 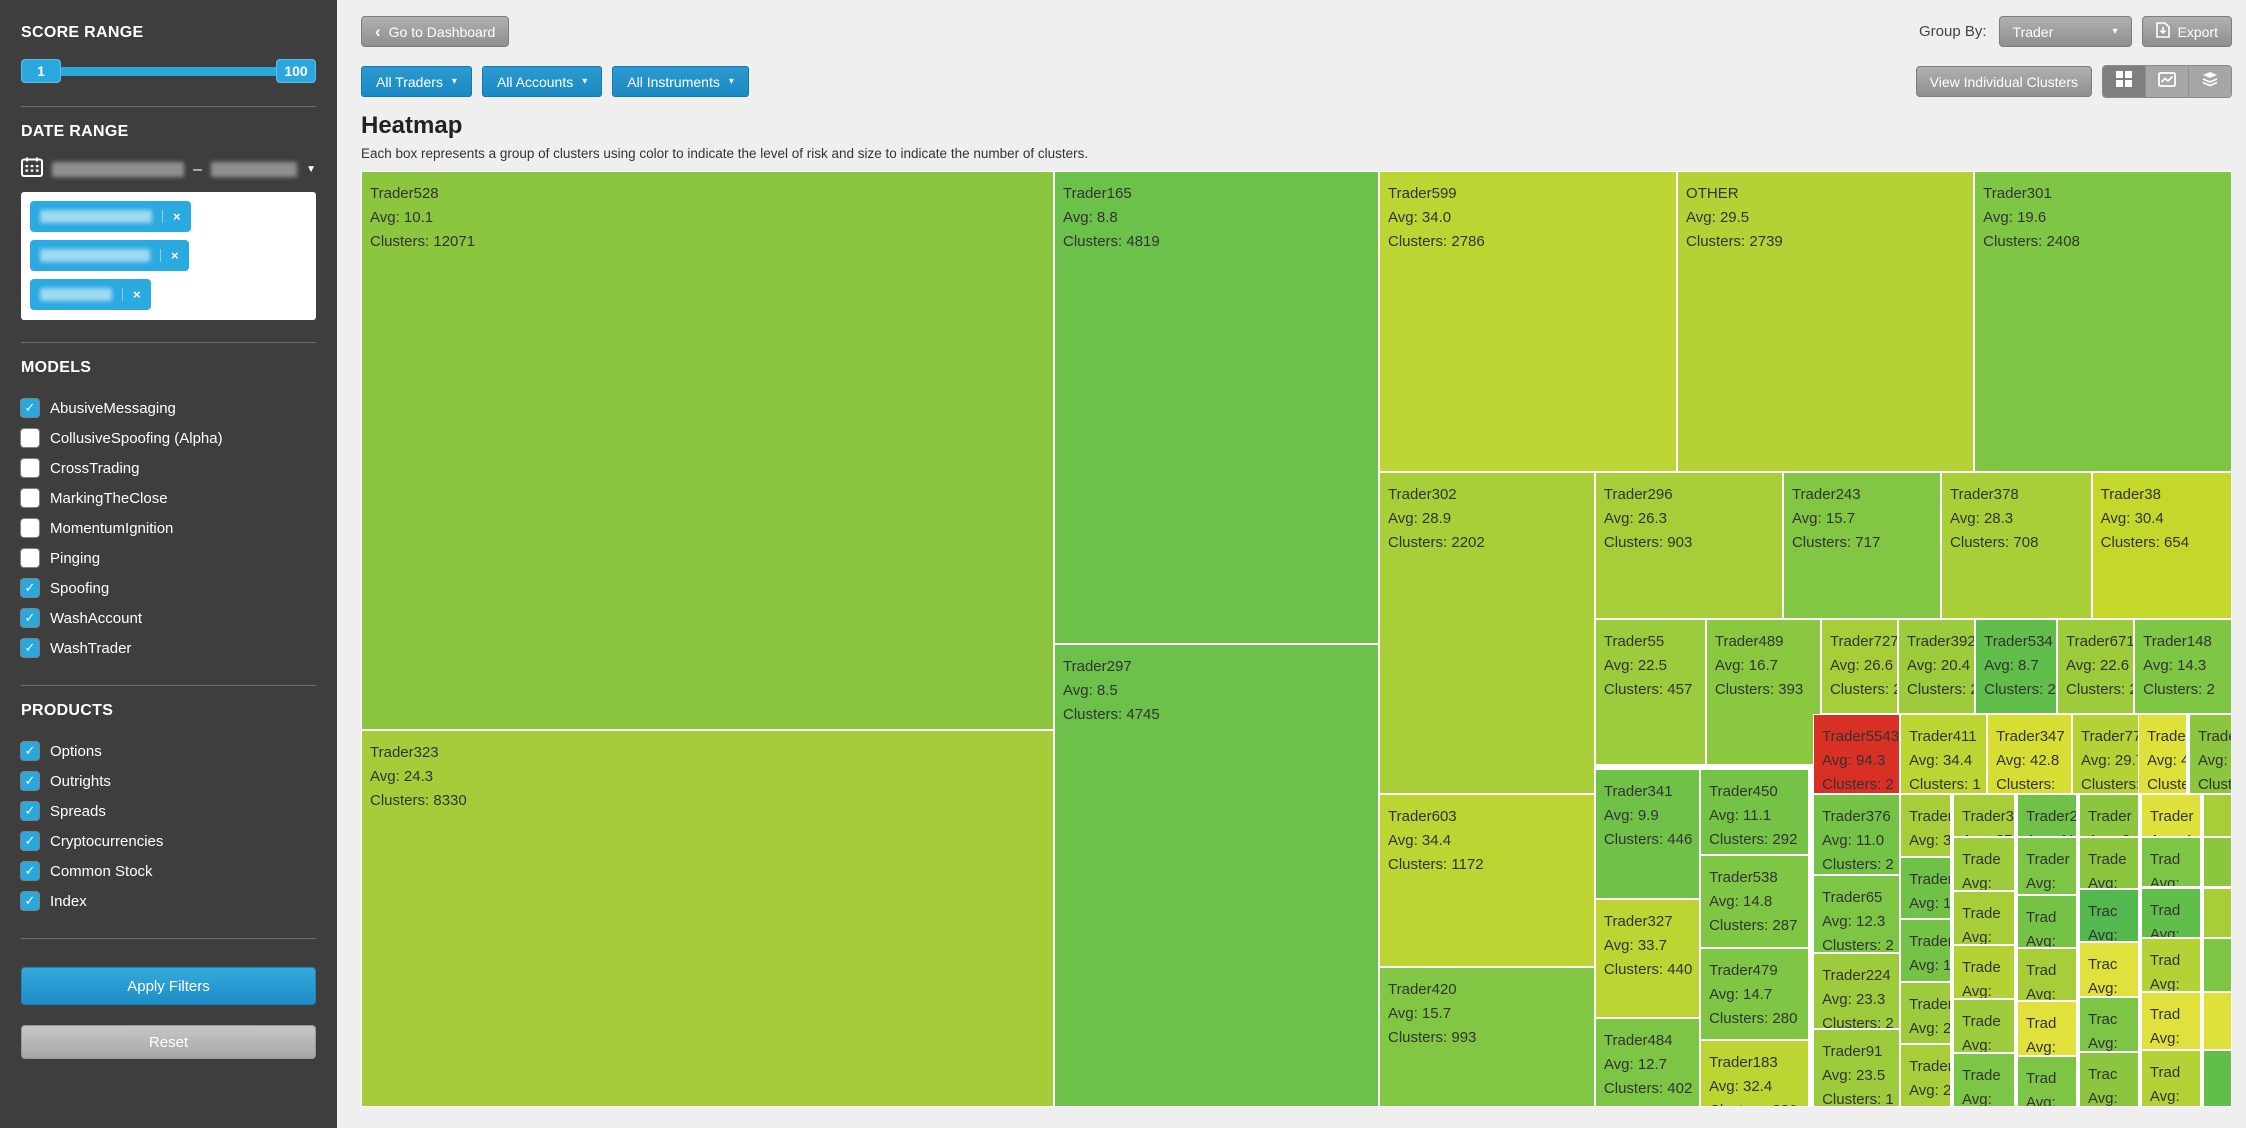 I want to click on product-checkbox-common-stock: ✓ Common Stock, so click(x=168, y=871).